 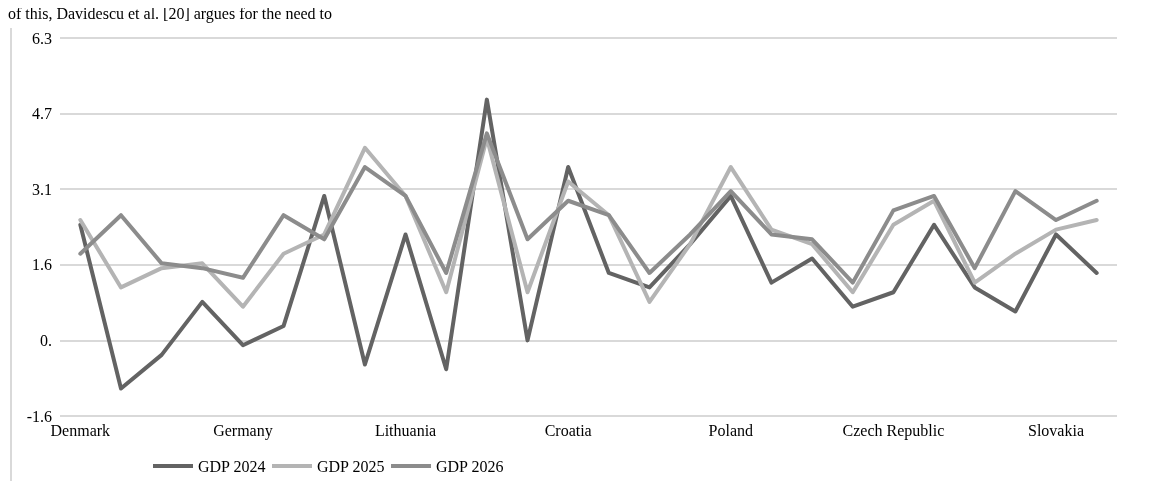 What do you see at coordinates (243, 430) in the screenshot?
I see `x-tick-label: Germany` at bounding box center [243, 430].